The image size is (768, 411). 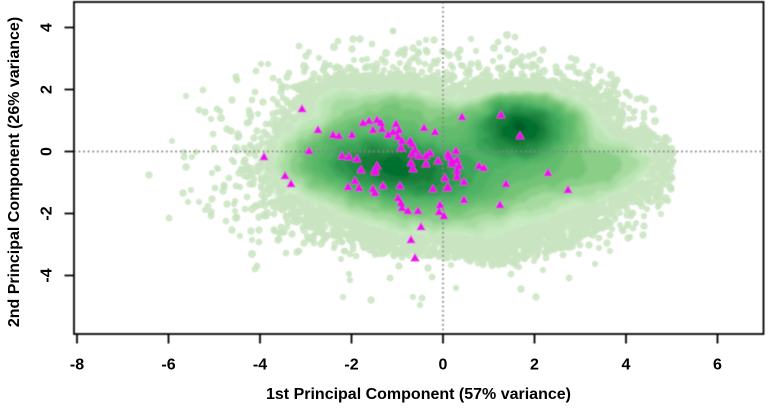 I want to click on svg-text:2nd Principal Component (26% v: 2nd Principal Component (26% variance), so click(x=14, y=172).